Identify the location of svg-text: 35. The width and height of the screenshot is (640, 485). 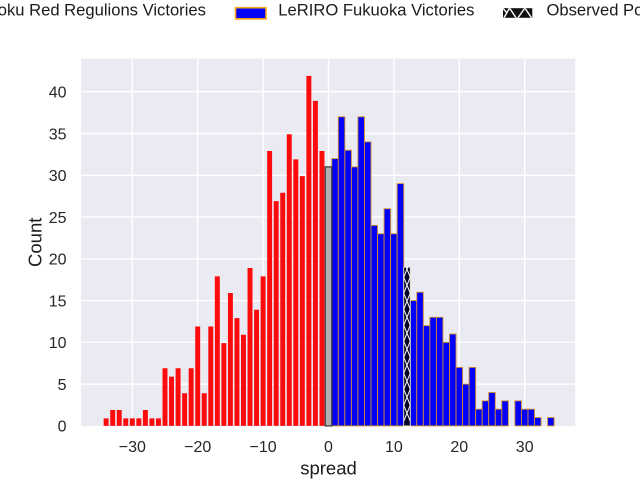
(58, 134).